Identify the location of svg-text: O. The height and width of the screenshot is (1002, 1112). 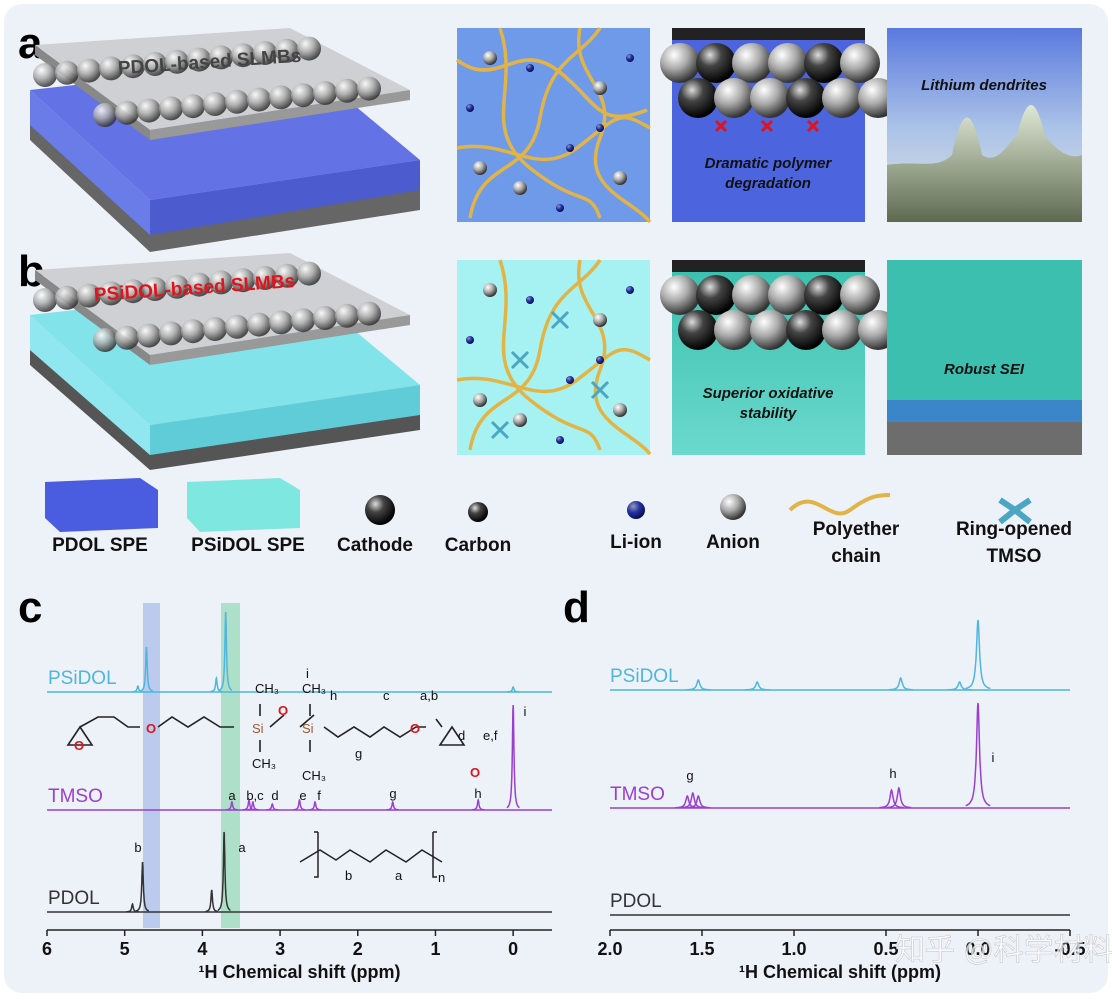
(415, 728).